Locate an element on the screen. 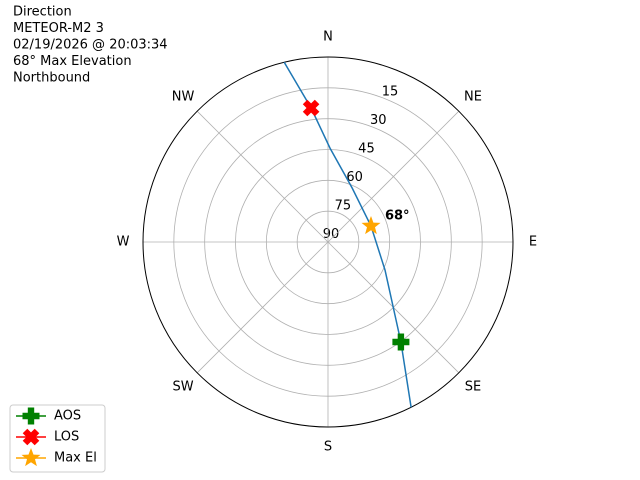 This screenshot has height=480, width=640. title-line: 68° Max Elevation is located at coordinates (72, 61).